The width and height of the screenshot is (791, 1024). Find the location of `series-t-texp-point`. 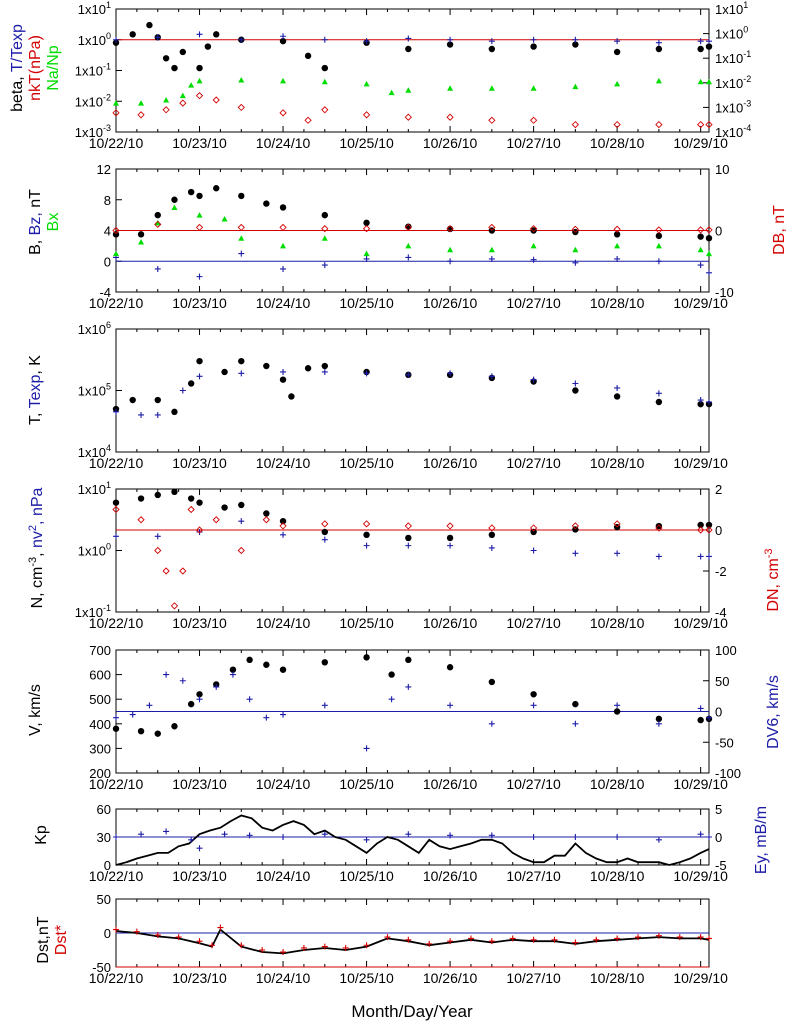

series-t-texp-point is located at coordinates (199, 34).